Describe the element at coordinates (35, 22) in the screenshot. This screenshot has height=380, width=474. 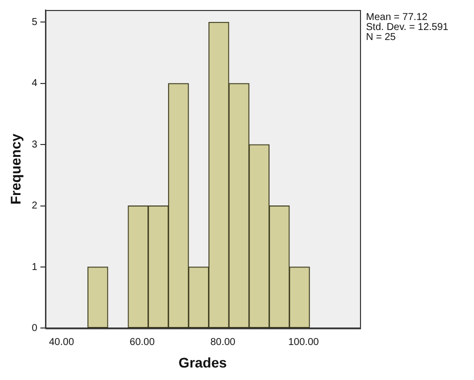
I see `y-tick-label: 5` at that location.